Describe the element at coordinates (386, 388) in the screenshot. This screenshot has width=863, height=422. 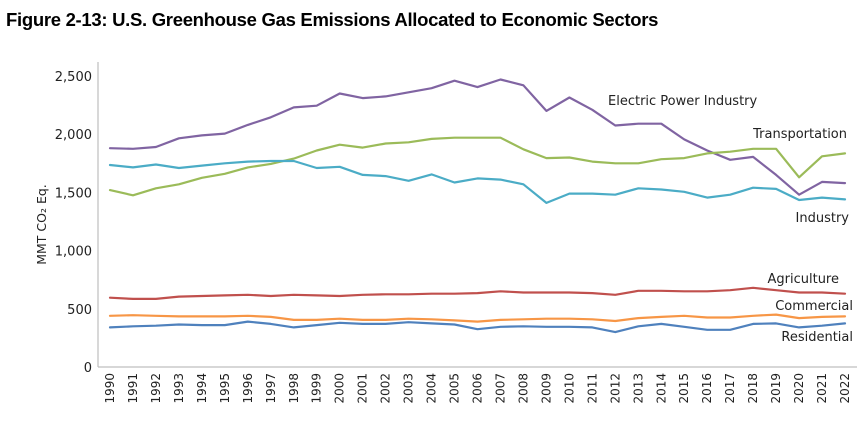
I see `x-tick-label: 2002` at that location.